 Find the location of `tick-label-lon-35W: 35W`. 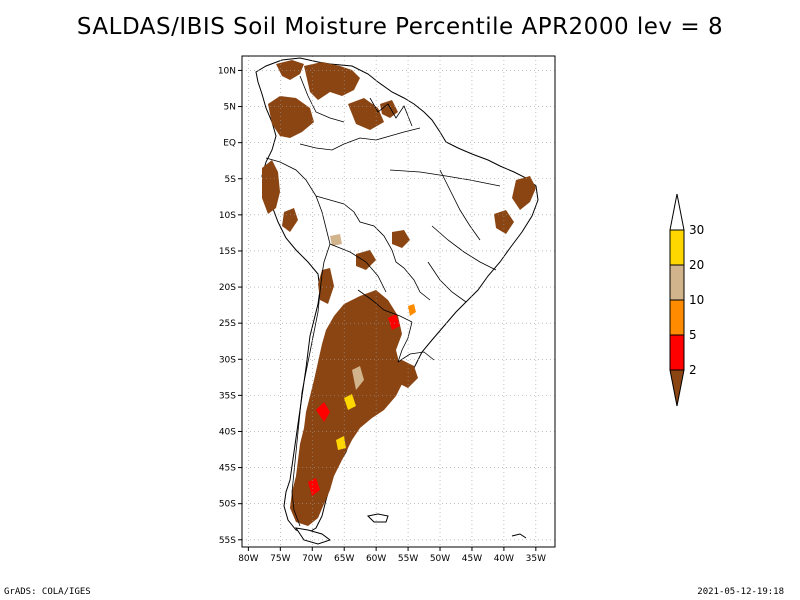

tick-label-lon-35W: 35W is located at coordinates (536, 559).